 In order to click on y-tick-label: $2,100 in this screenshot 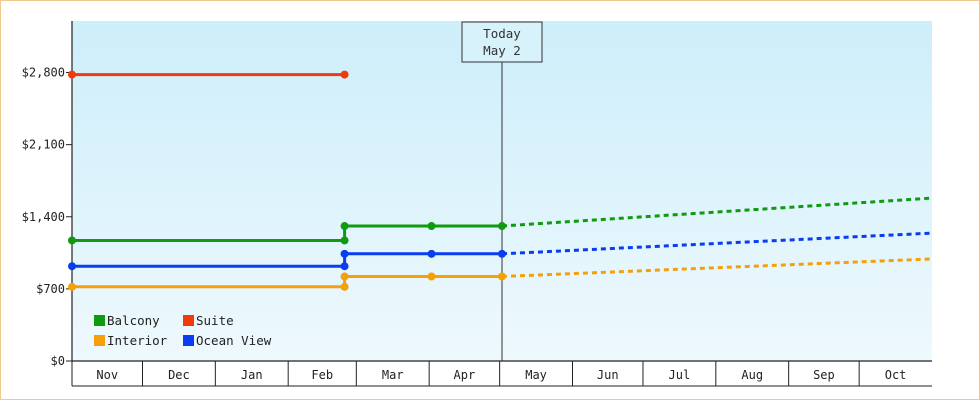, I will do `click(43, 145)`.